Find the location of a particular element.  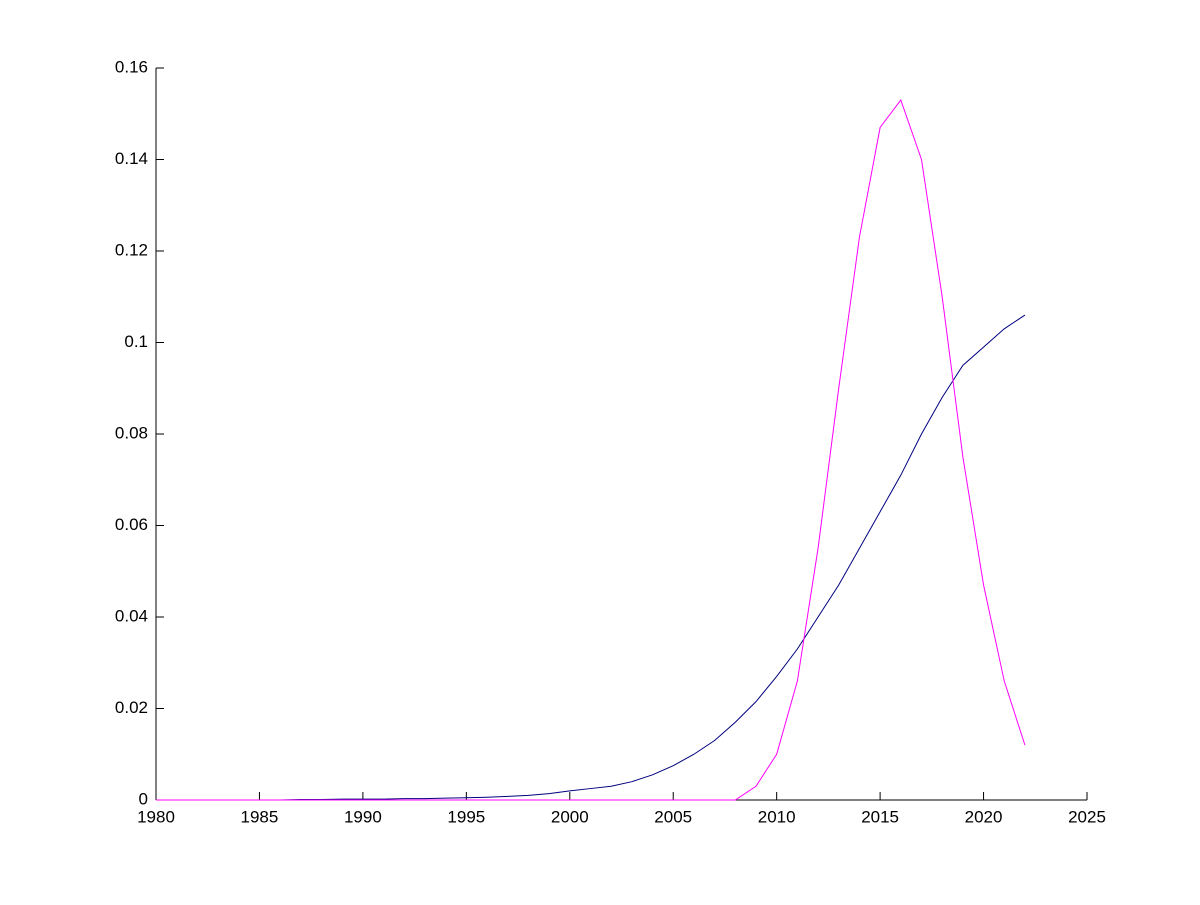

y-tick-label: 0.16 is located at coordinates (131, 66).